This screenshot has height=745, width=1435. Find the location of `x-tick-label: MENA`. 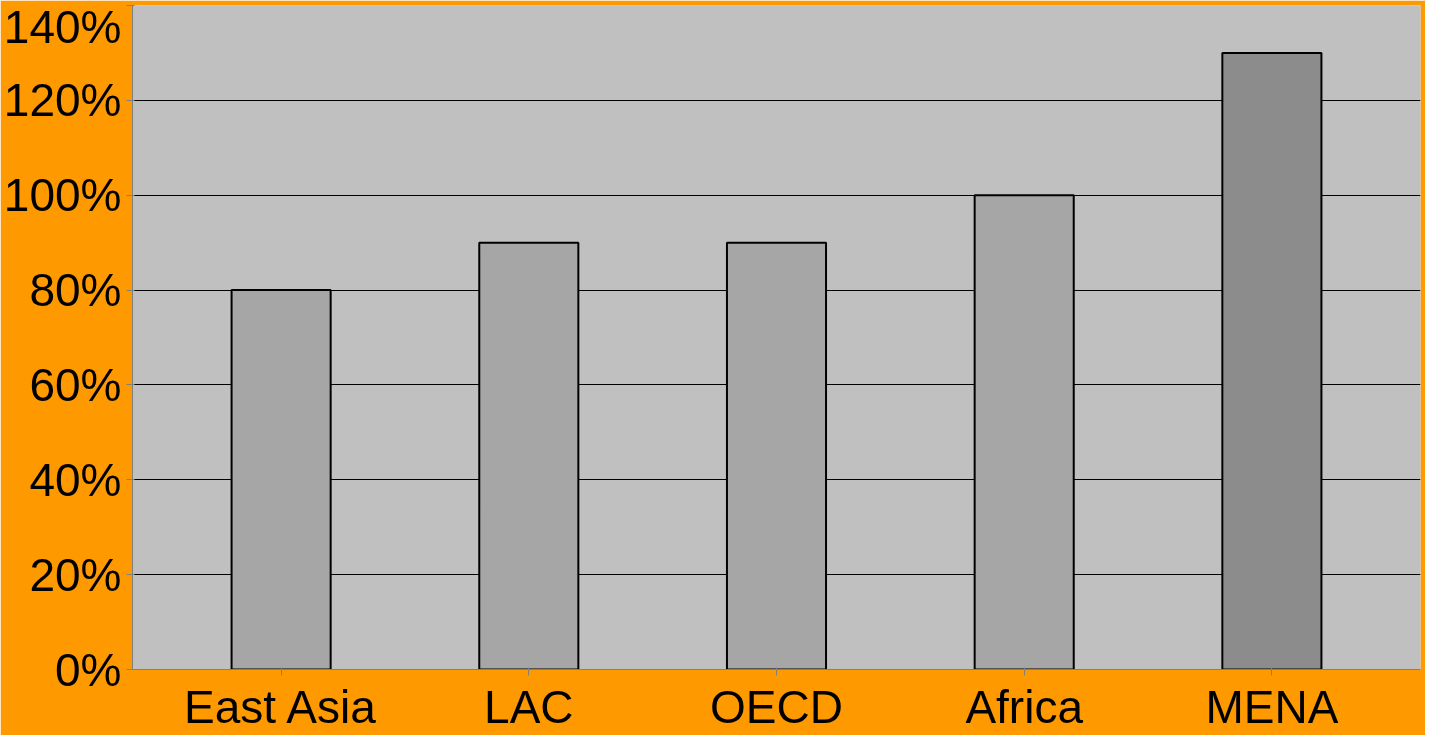

x-tick-label: MENA is located at coordinates (1272, 706).